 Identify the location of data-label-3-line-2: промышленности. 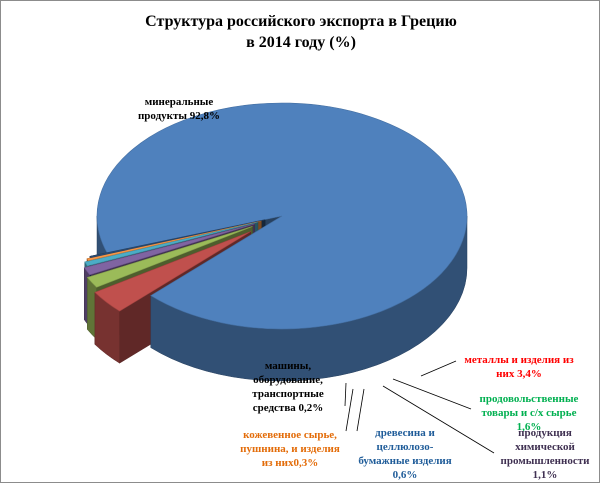
(545, 461).